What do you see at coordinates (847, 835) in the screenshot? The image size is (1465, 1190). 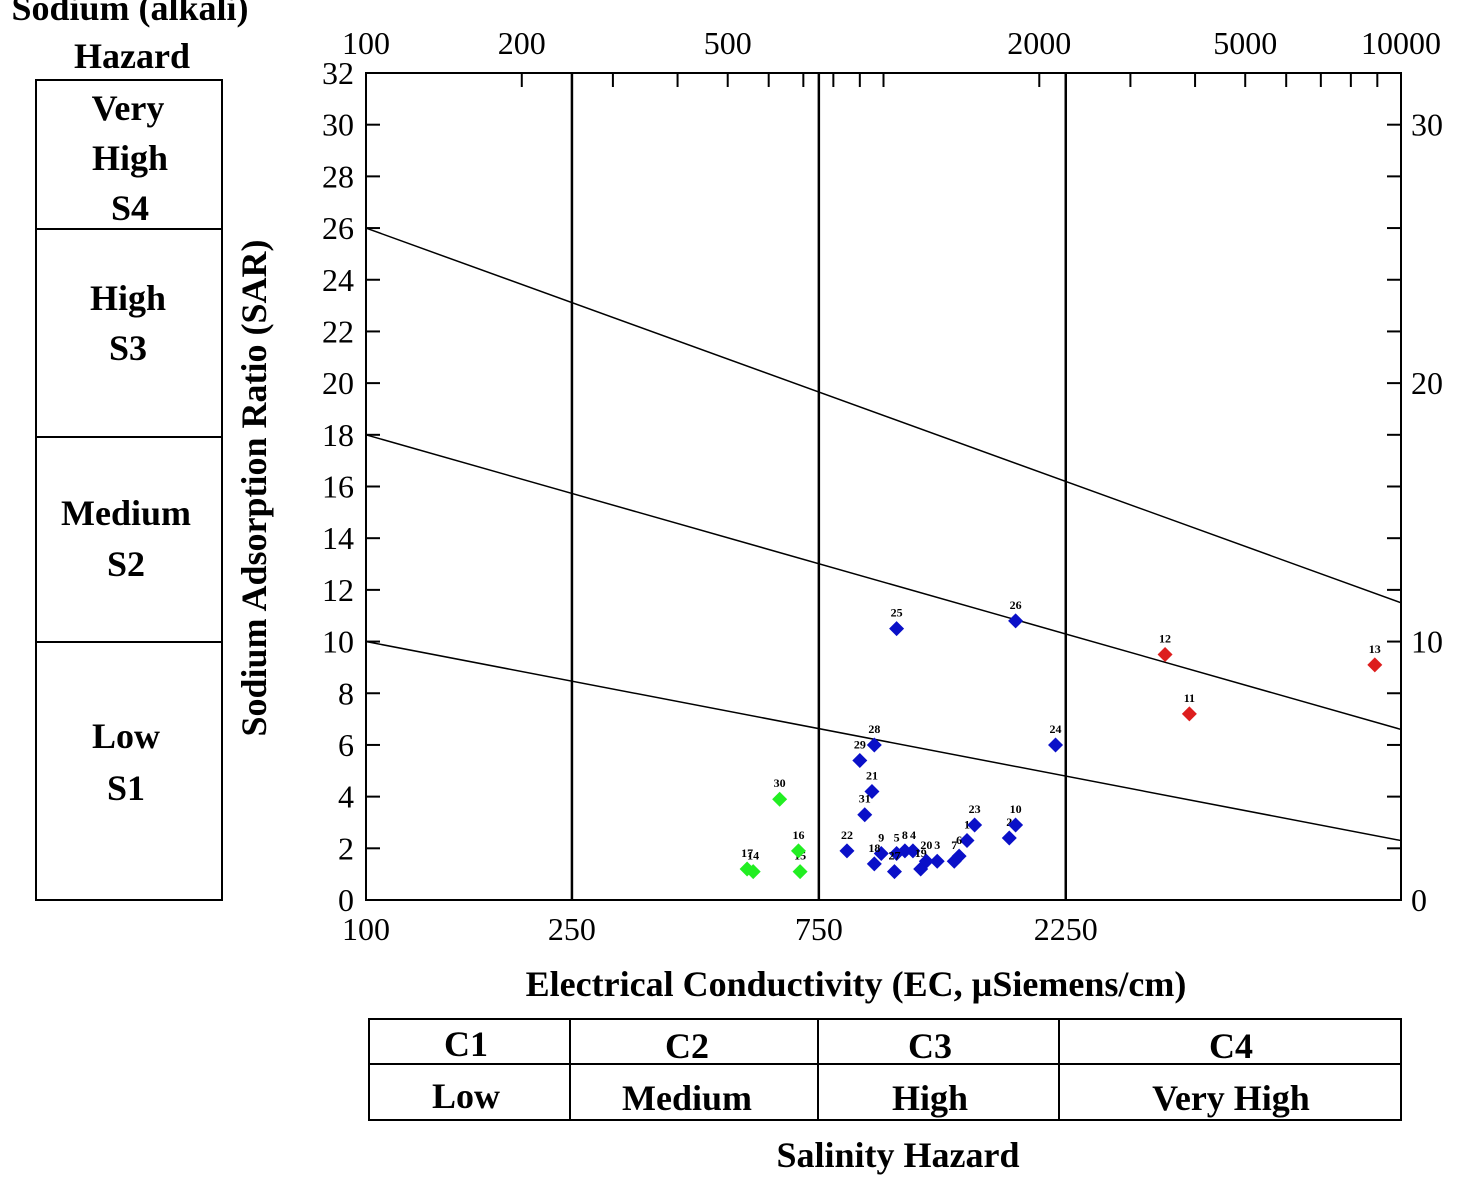 I see `data-point-label: 22` at bounding box center [847, 835].